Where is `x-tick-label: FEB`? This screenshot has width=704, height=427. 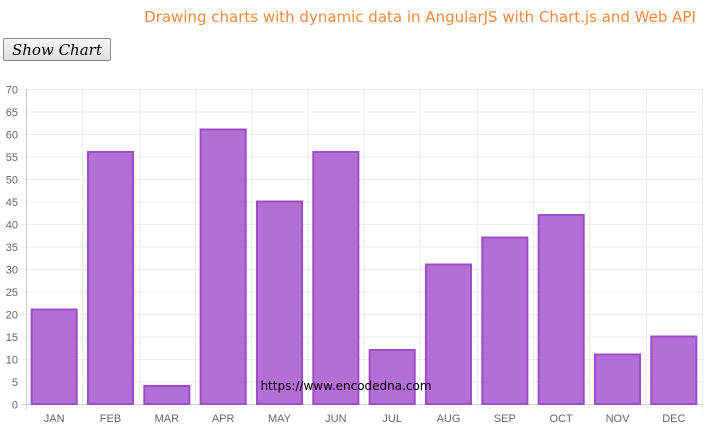
x-tick-label: FEB is located at coordinates (110, 419).